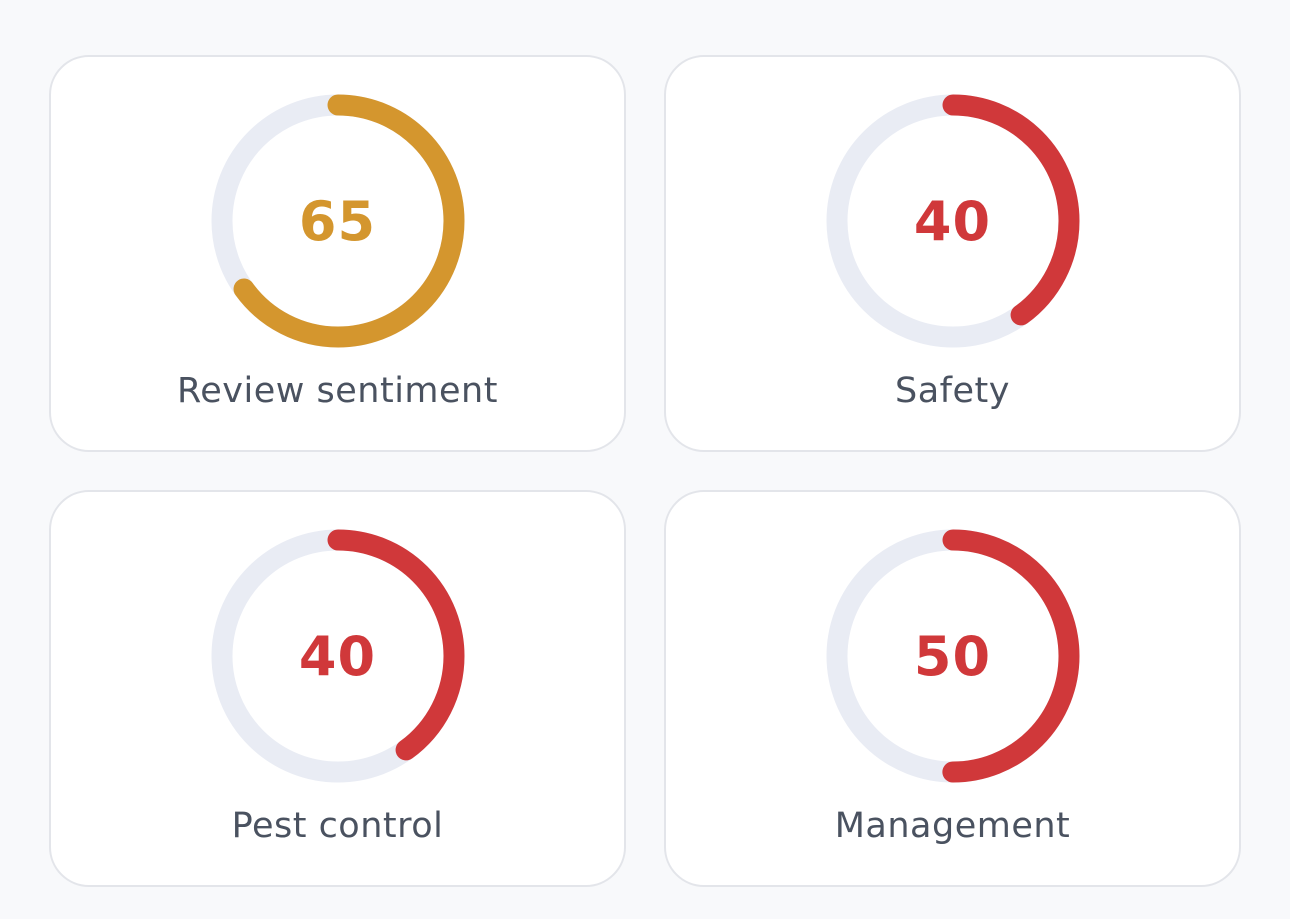 The image size is (1290, 919). I want to click on gauge-management: 50, so click(953, 656).